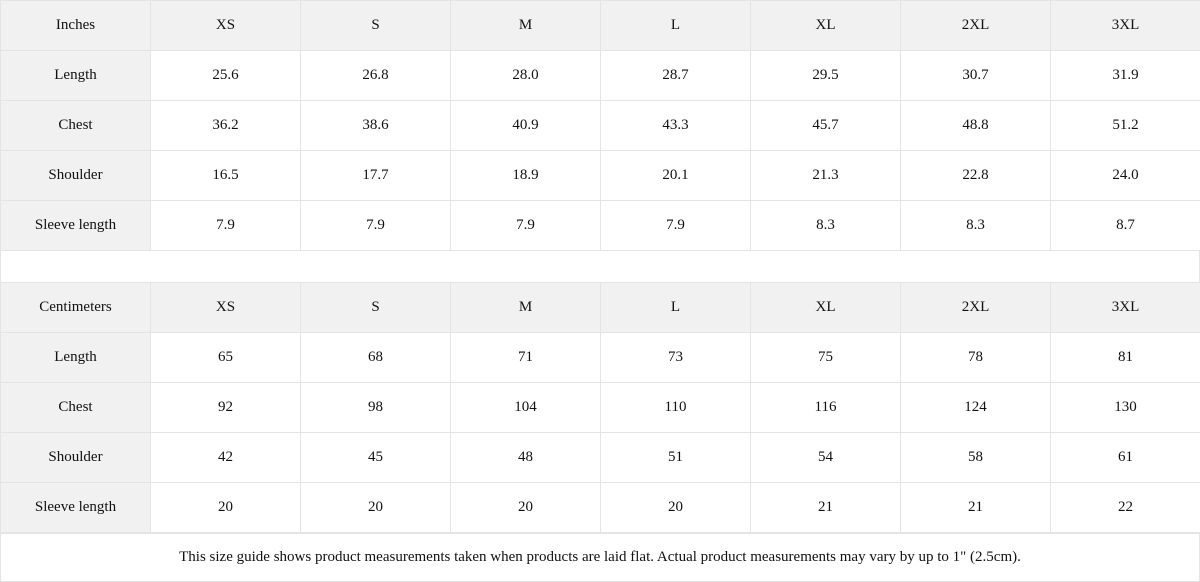  I want to click on cell-chest-l: 43.3, so click(676, 126).